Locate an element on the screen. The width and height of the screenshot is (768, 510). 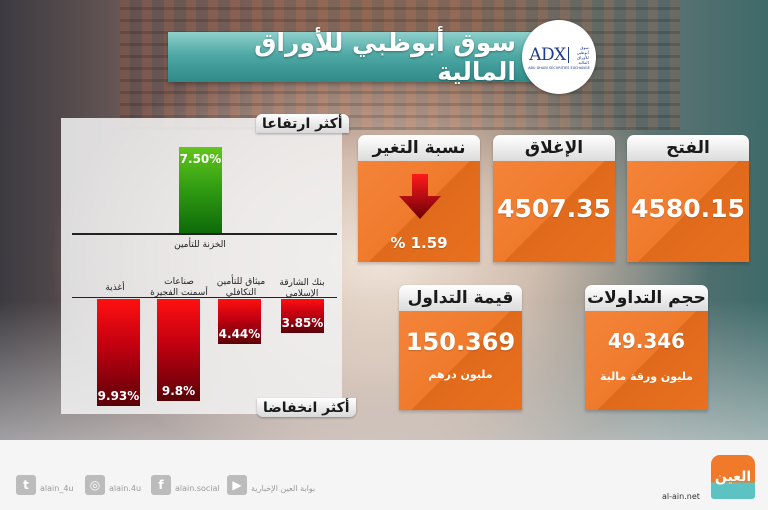
turnover-card: قيمة التداول 150.369 مليون درهم is located at coordinates (460, 347).